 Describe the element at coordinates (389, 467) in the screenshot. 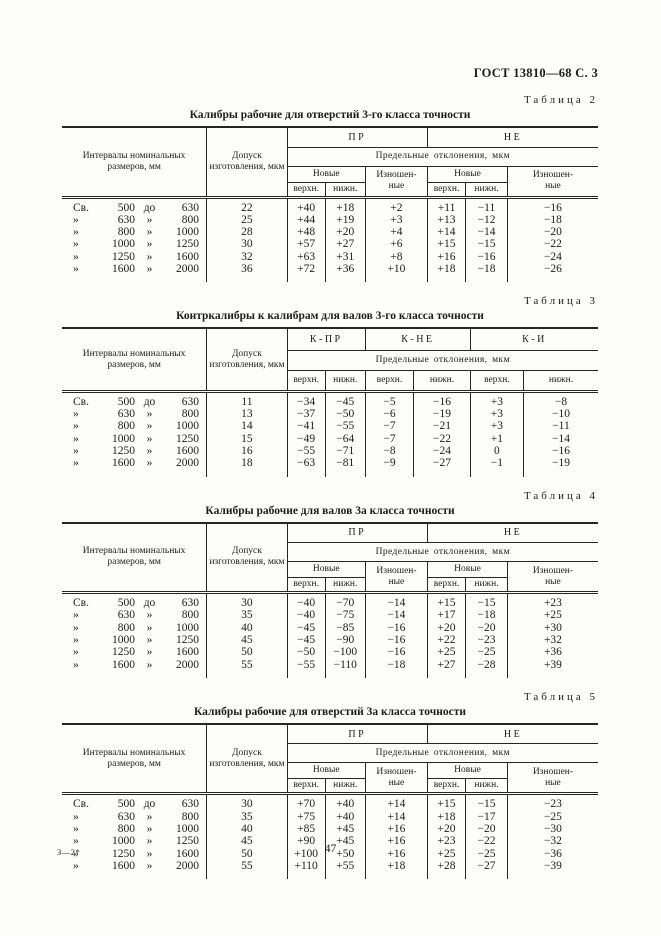

I see `value-cell: −9` at that location.